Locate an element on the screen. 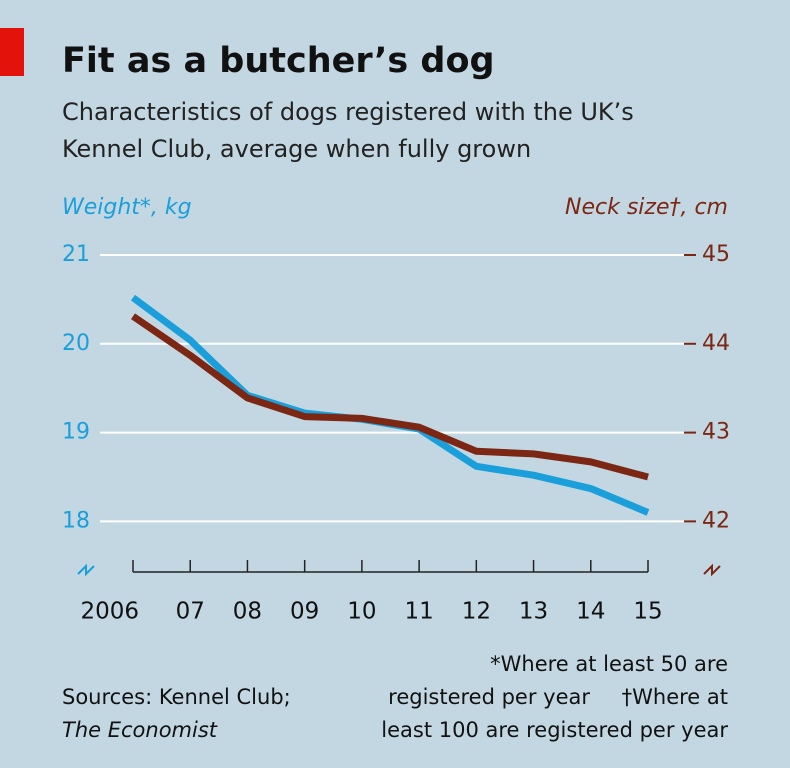  x-tick-label: 13 is located at coordinates (533, 612).